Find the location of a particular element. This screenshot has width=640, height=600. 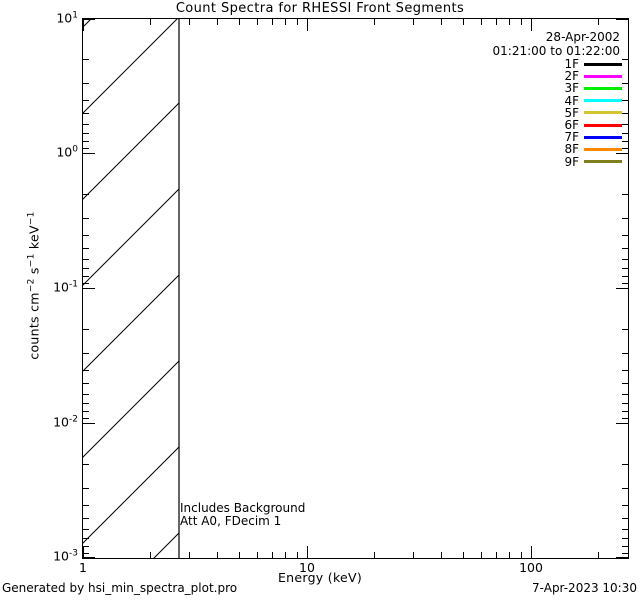

legend-swatch-1f is located at coordinates (603, 64).